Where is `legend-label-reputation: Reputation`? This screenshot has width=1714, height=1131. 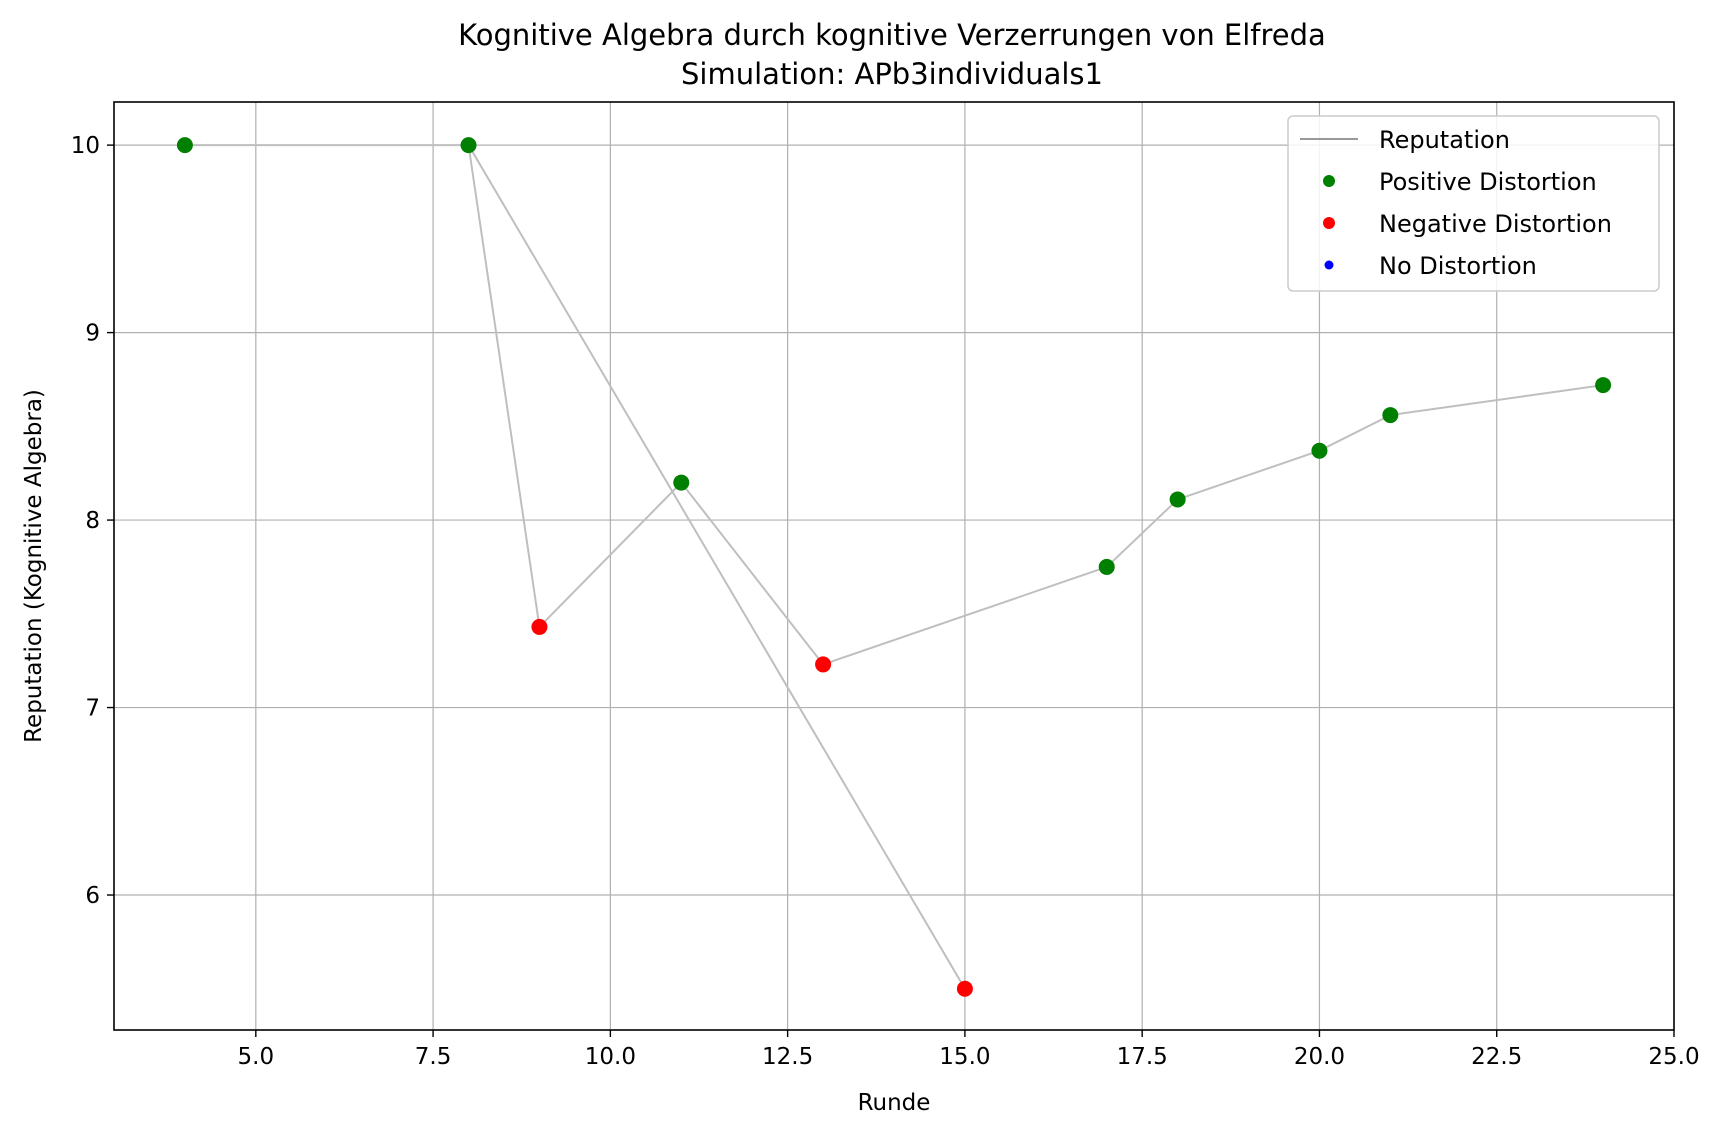 legend-label-reputation: Reputation is located at coordinates (1444, 140).